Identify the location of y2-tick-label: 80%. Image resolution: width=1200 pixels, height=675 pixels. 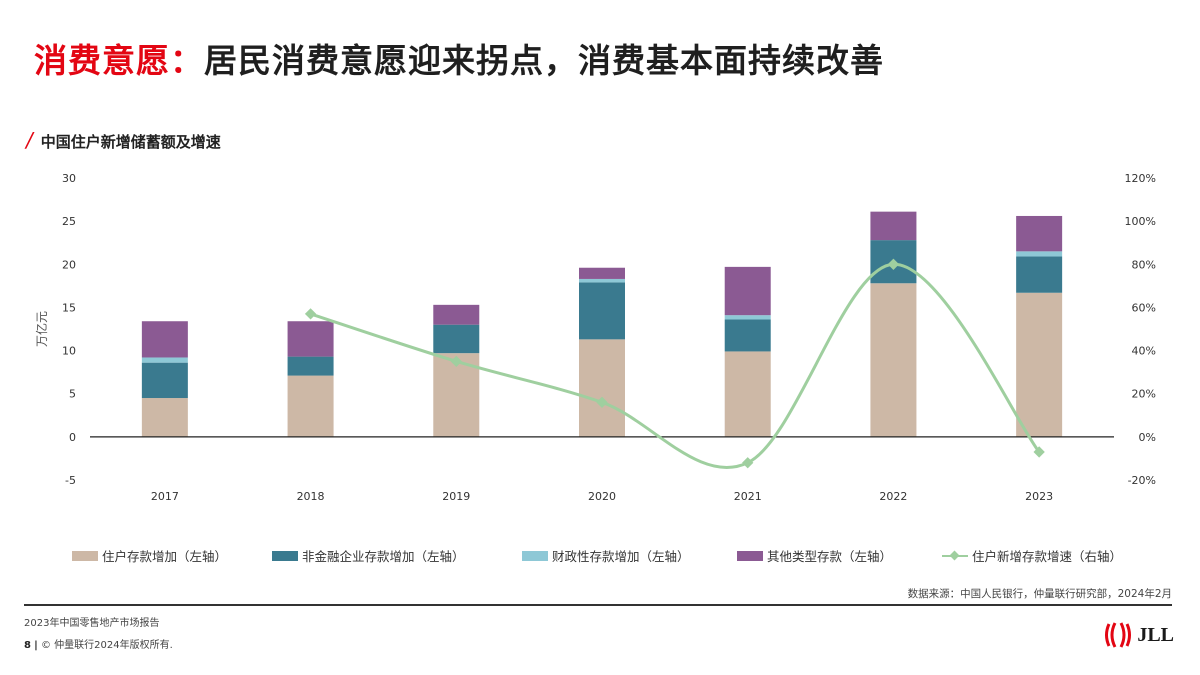
(1144, 264).